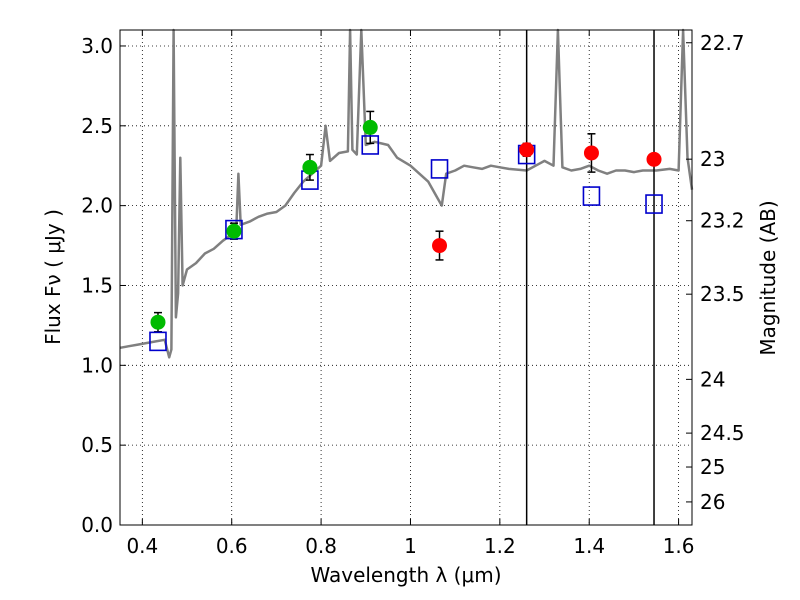 This screenshot has height=600, width=800. I want to click on y-tick-label: 1.0, so click(97, 365).